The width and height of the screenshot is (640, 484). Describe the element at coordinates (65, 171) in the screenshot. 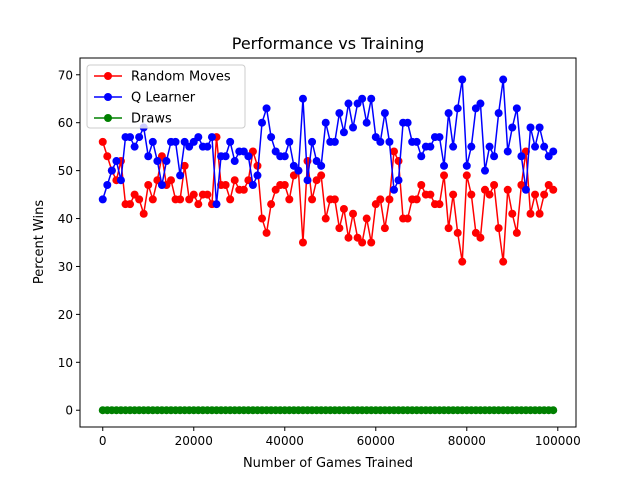

I see `y-tick-label: 50` at that location.